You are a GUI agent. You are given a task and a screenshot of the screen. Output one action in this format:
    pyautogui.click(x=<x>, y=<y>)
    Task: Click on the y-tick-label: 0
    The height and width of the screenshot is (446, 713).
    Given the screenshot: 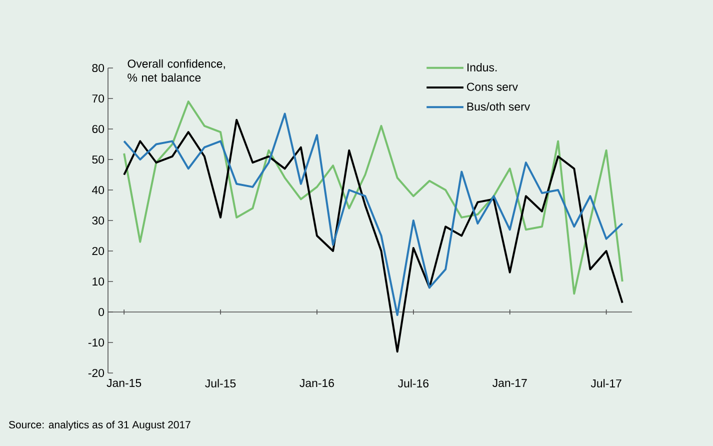 What is the action you would take?
    pyautogui.click(x=101, y=312)
    